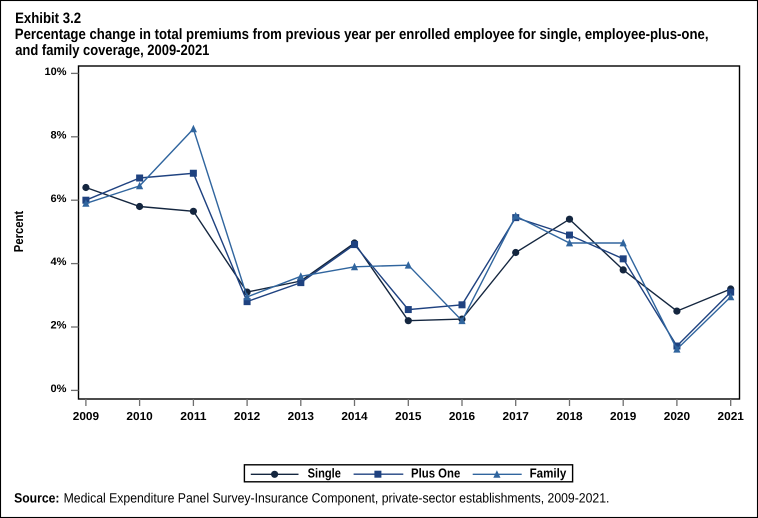 This screenshot has height=518, width=758. I want to click on svg-text: 2012, so click(247, 417).